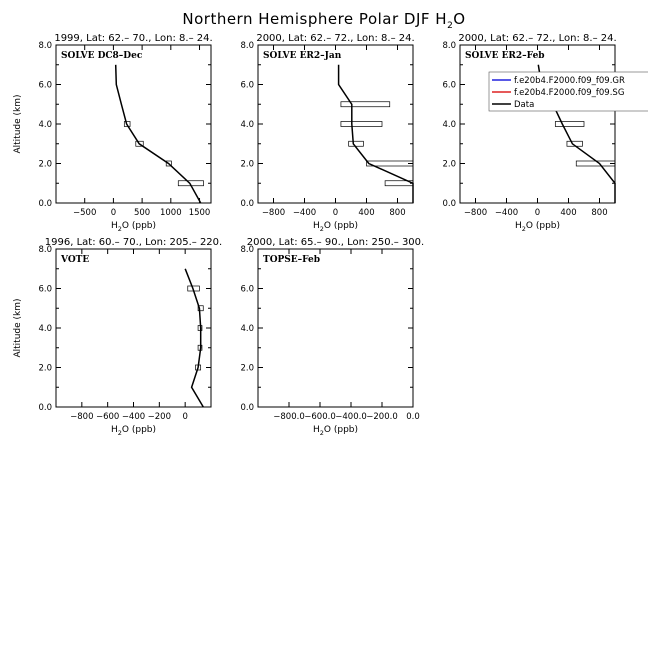 This screenshot has width=648, height=648. I want to click on figure-title: Northern Hemisphere Polar DJF H2O, so click(323, 20).